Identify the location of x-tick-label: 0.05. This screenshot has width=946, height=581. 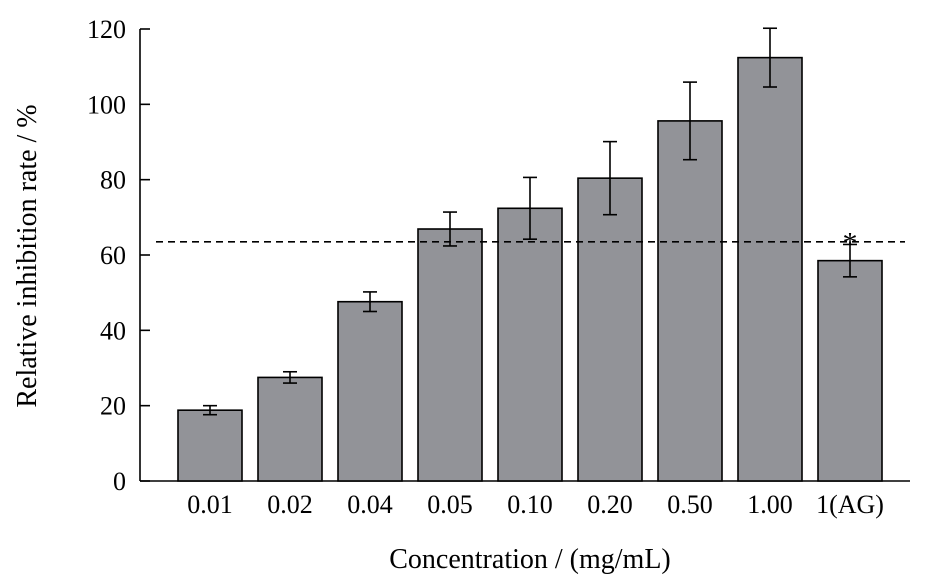
(450, 504).